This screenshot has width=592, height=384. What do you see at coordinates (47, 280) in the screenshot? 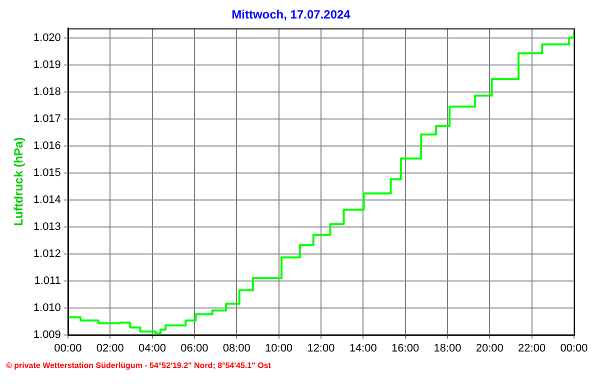
I see `y-tick-label: 1.011` at bounding box center [47, 280].